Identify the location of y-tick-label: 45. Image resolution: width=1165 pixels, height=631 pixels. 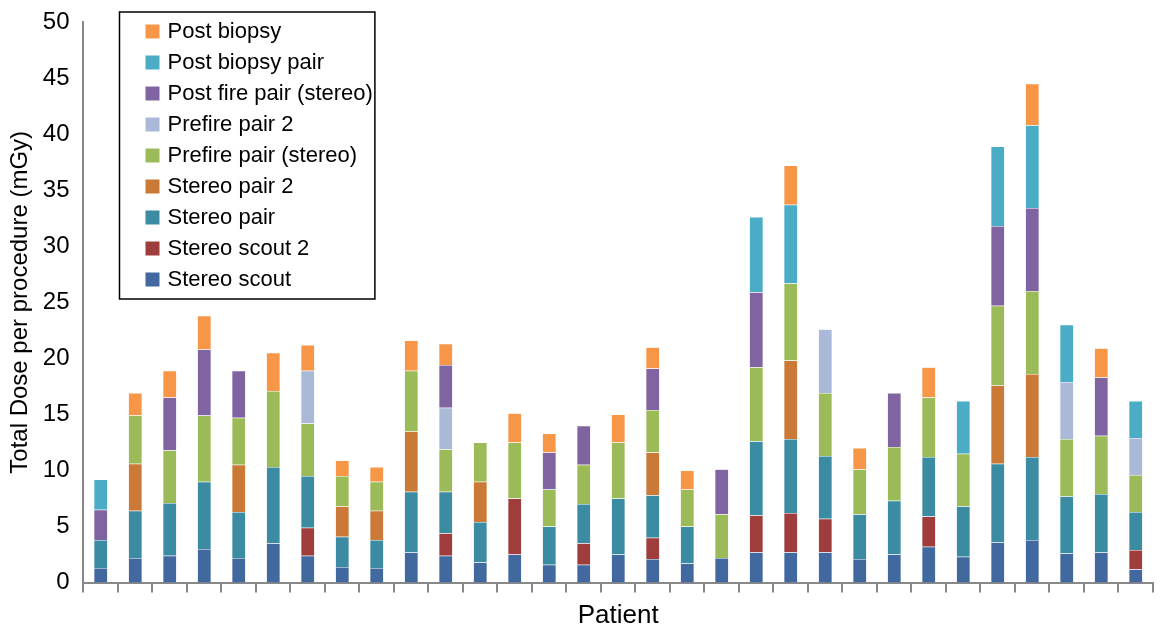
(56, 76).